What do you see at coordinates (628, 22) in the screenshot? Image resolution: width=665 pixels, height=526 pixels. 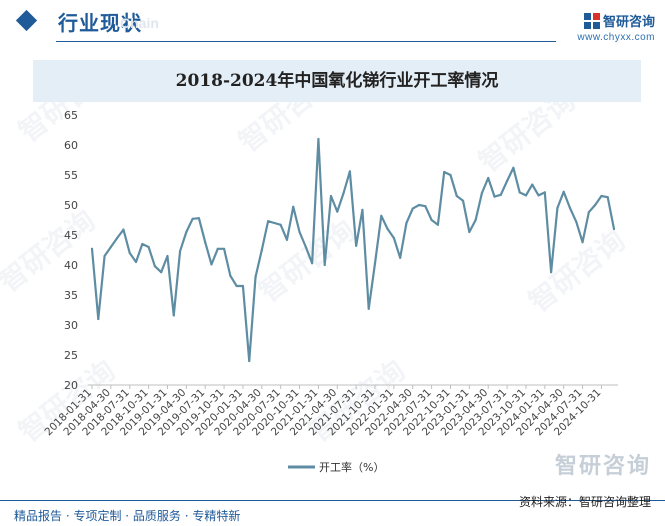 I see `brand-name: 智研咨询` at bounding box center [628, 22].